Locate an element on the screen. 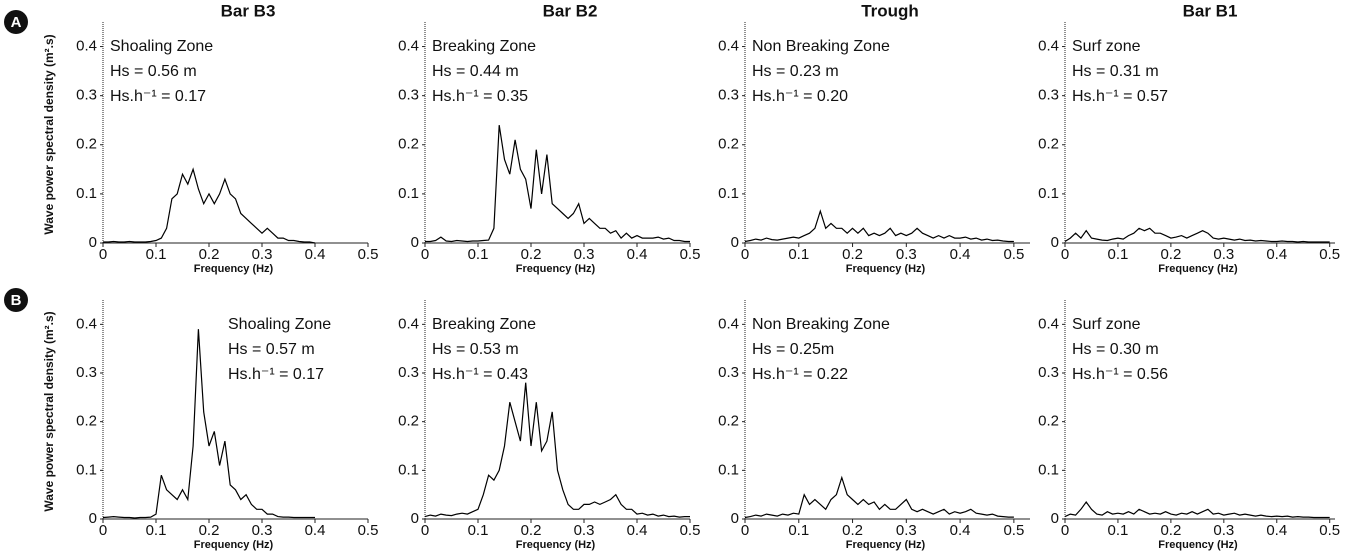 Image resolution: width=1359 pixels, height=560 pixels. annotation: Hs = 0.56 m is located at coordinates (153, 71).